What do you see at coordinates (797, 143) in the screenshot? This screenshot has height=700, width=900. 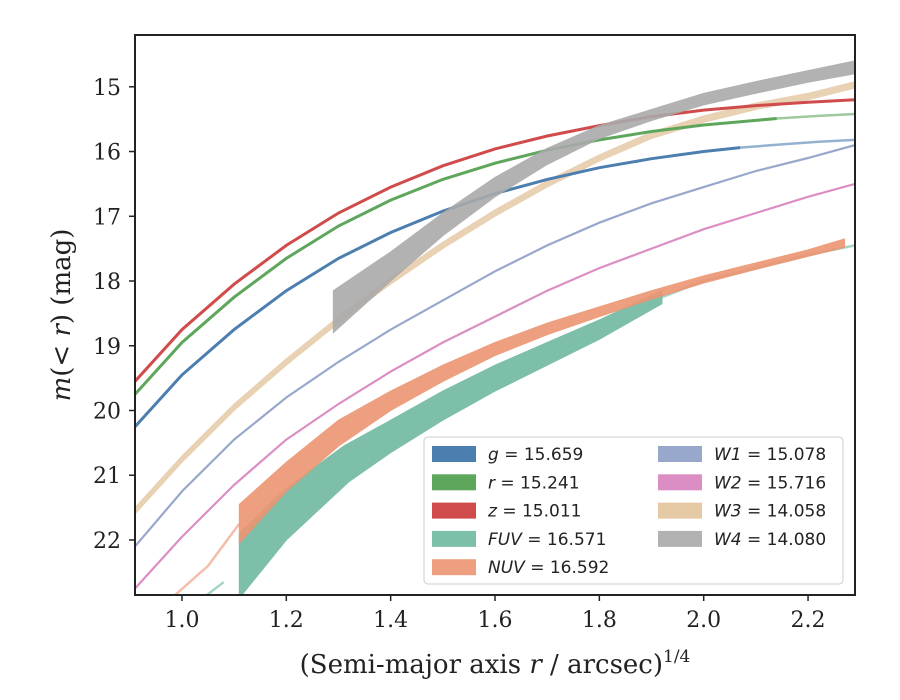 I see `series-g-extension` at bounding box center [797, 143].